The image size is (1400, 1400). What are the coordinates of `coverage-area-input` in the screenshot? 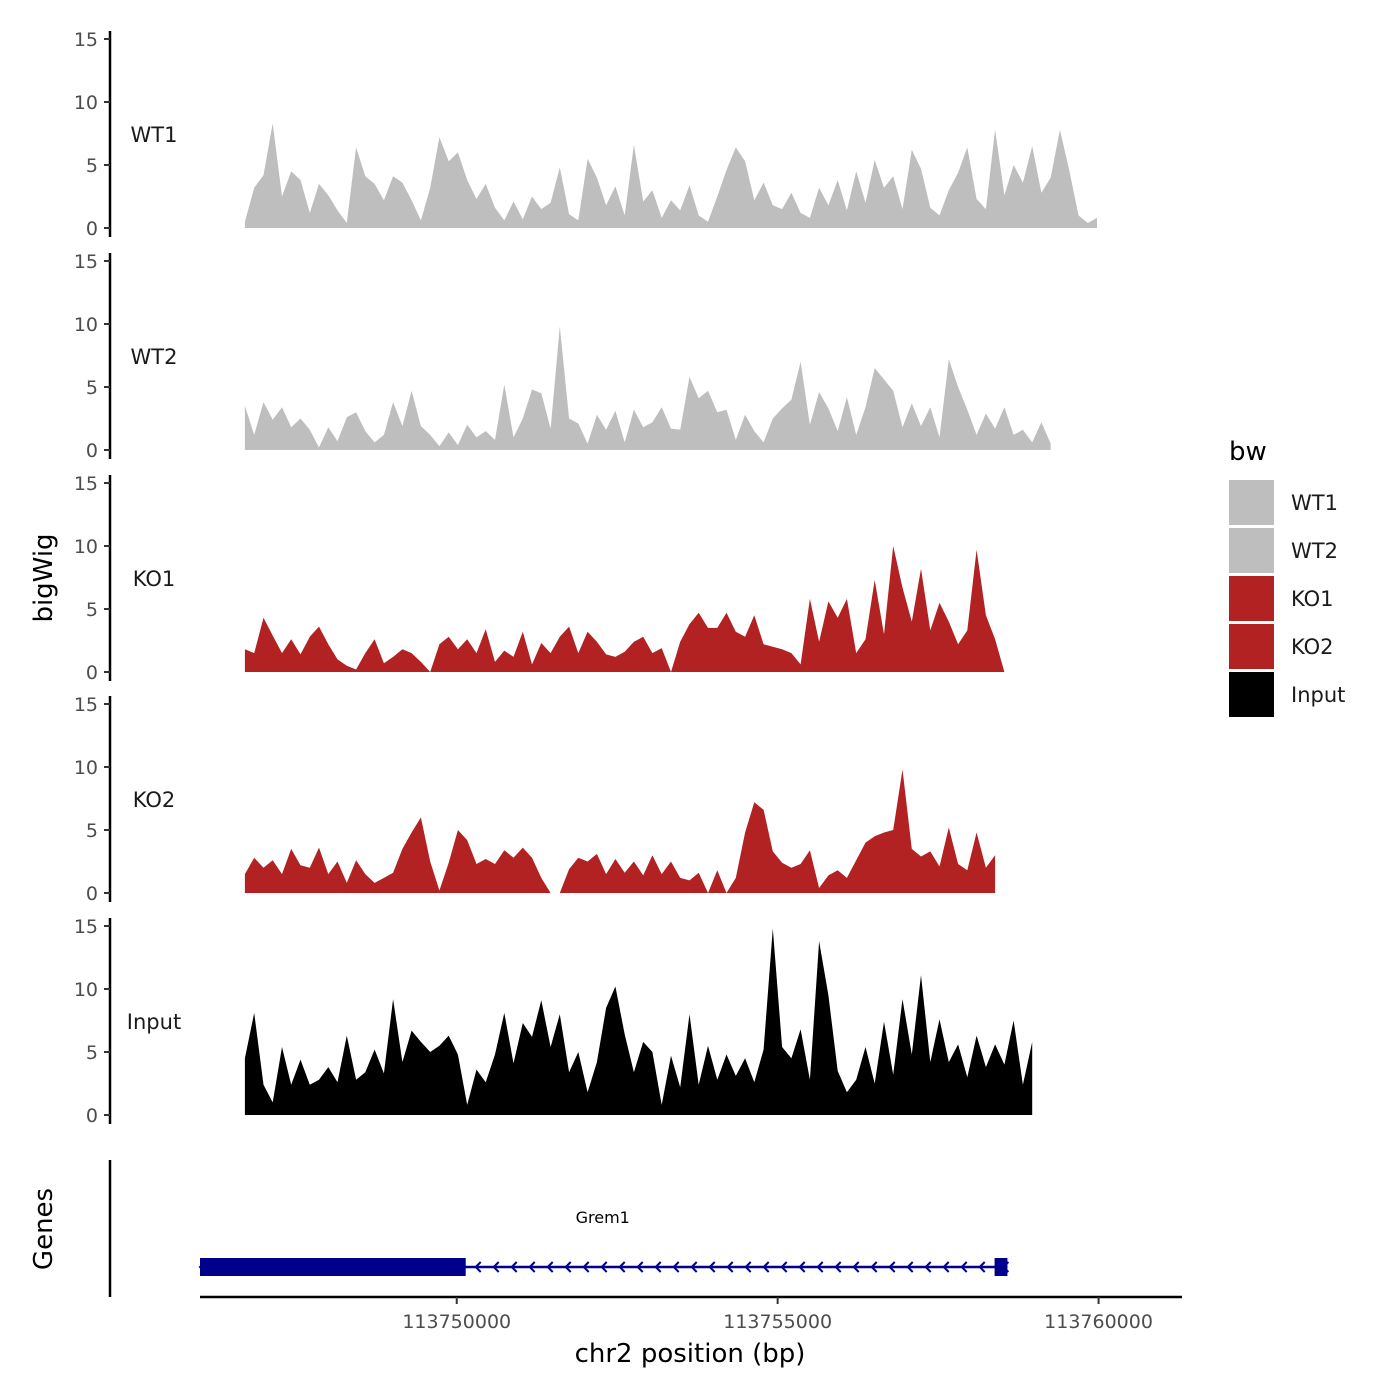 It's located at (638, 1021).